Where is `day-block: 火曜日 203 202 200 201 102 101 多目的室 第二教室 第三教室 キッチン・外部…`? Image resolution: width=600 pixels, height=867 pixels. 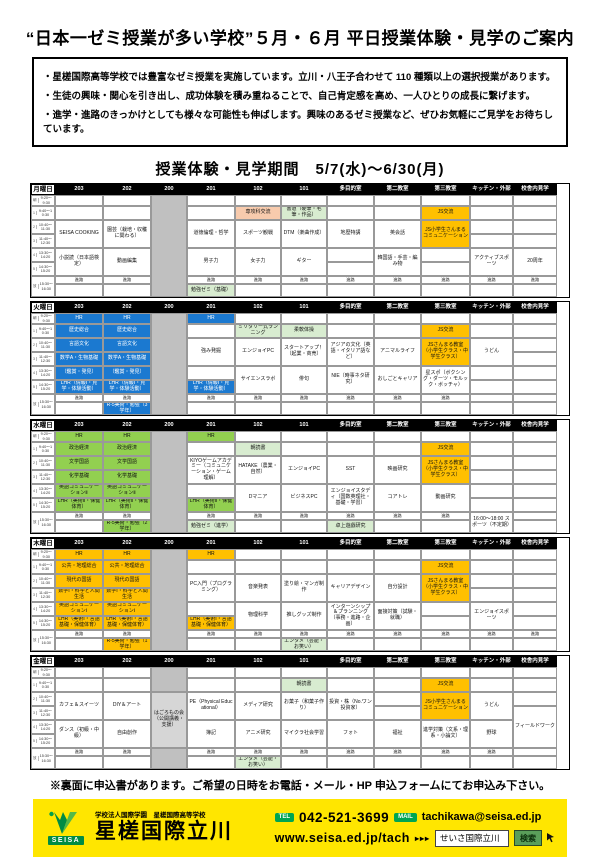 day-block: 火曜日 203 202 200 201 102 101 多目的室 第二教室 第三教室 キッチン・外部… is located at coordinates (300, 358).